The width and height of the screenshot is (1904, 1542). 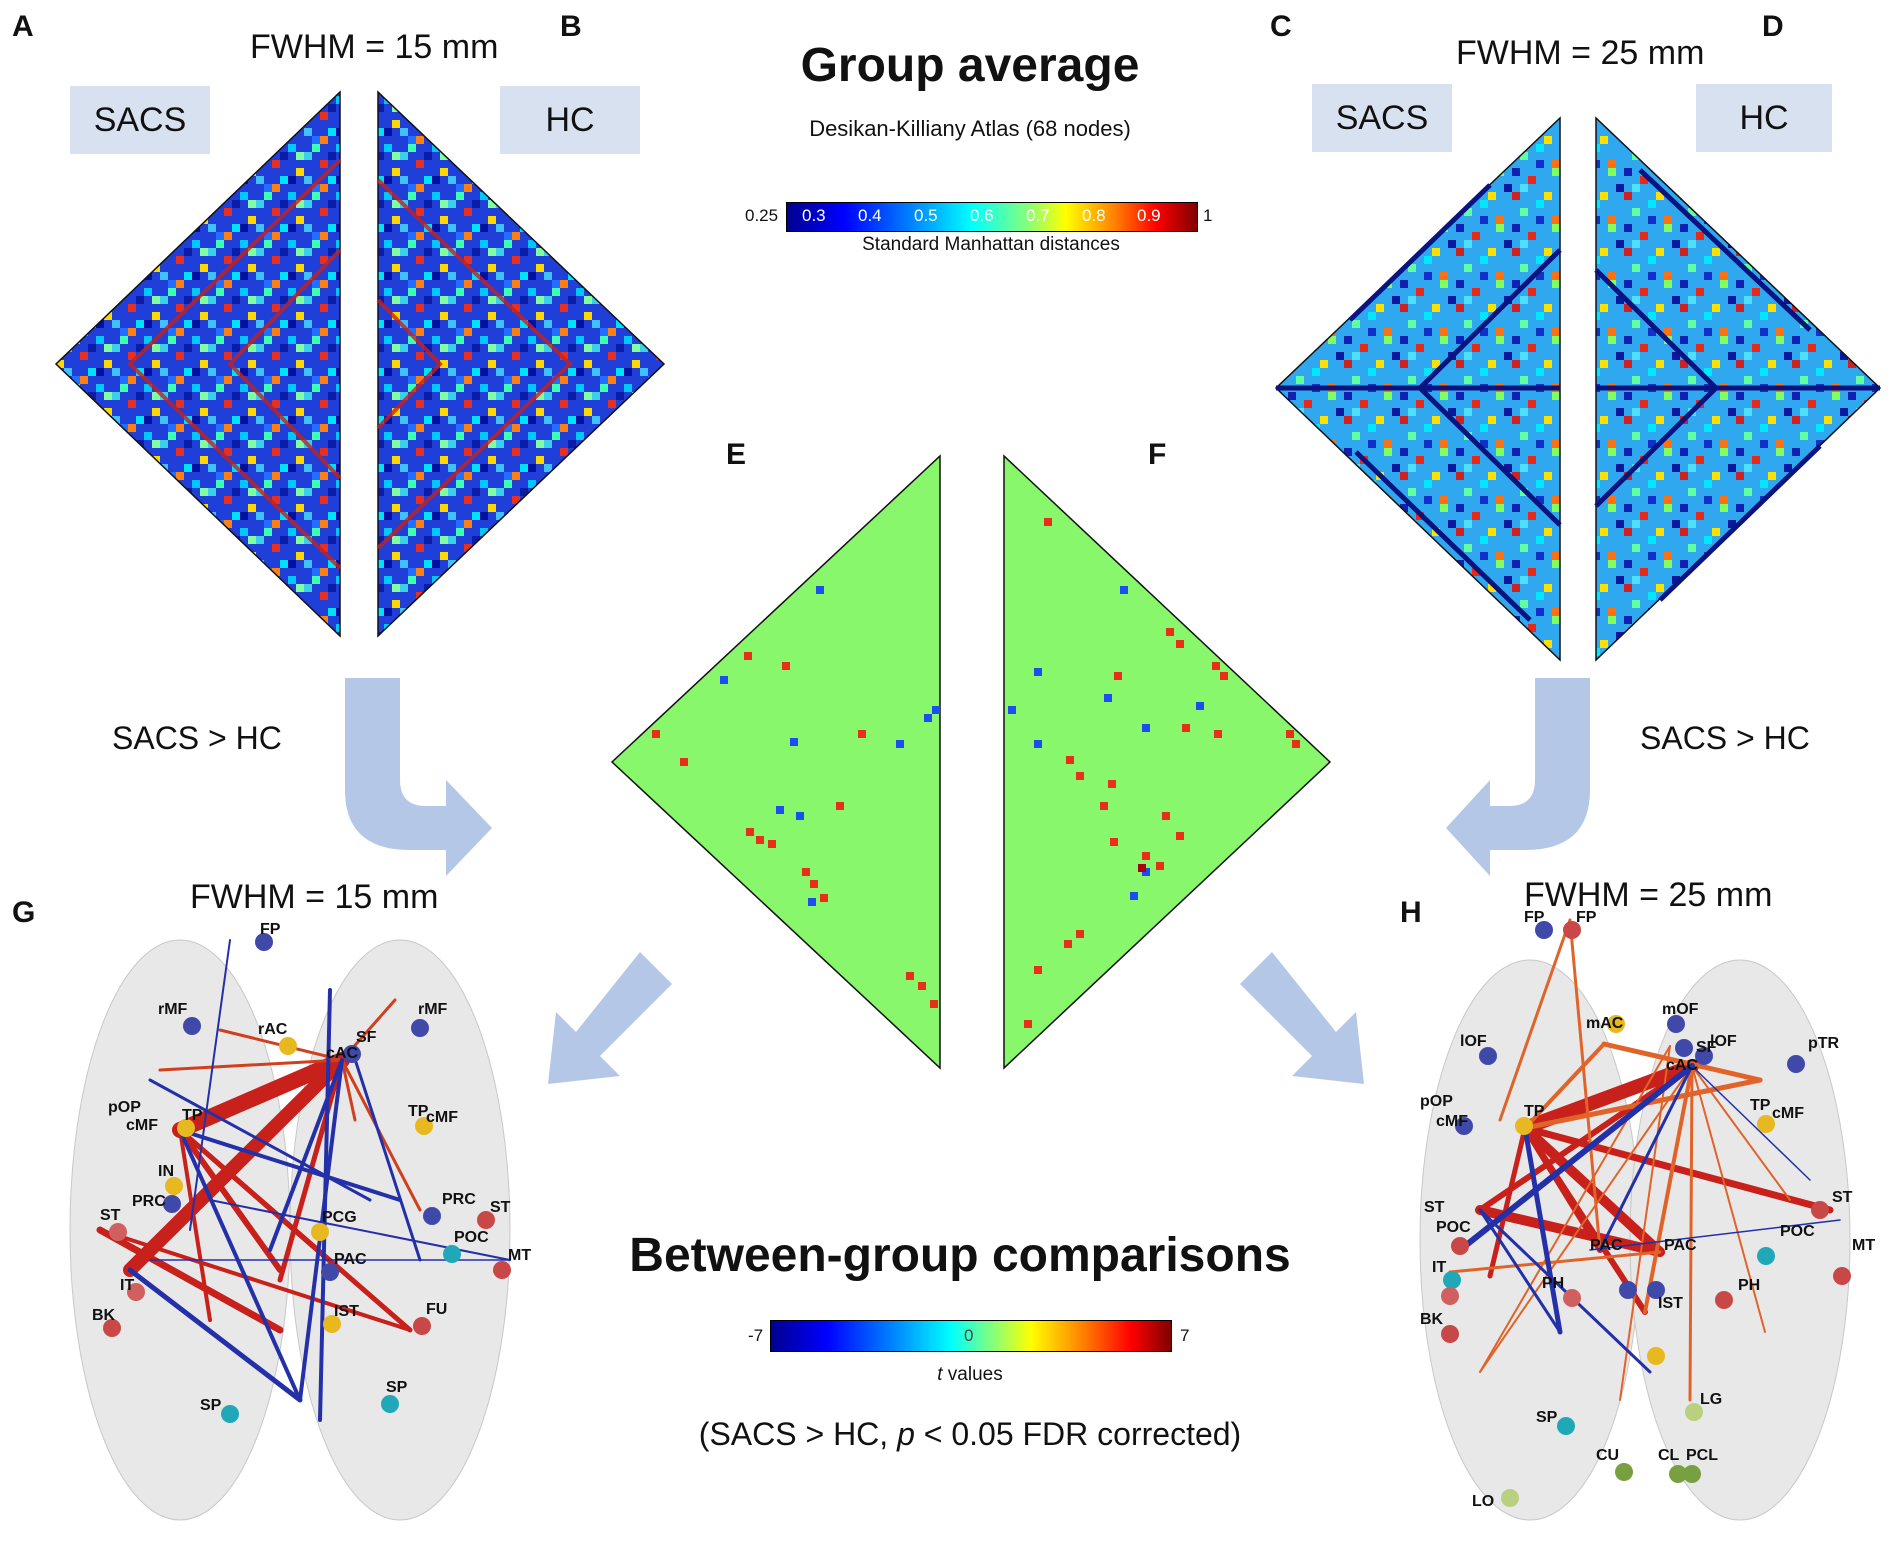 What do you see at coordinates (1738, 389) in the screenshot?
I see `matrix-d` at bounding box center [1738, 389].